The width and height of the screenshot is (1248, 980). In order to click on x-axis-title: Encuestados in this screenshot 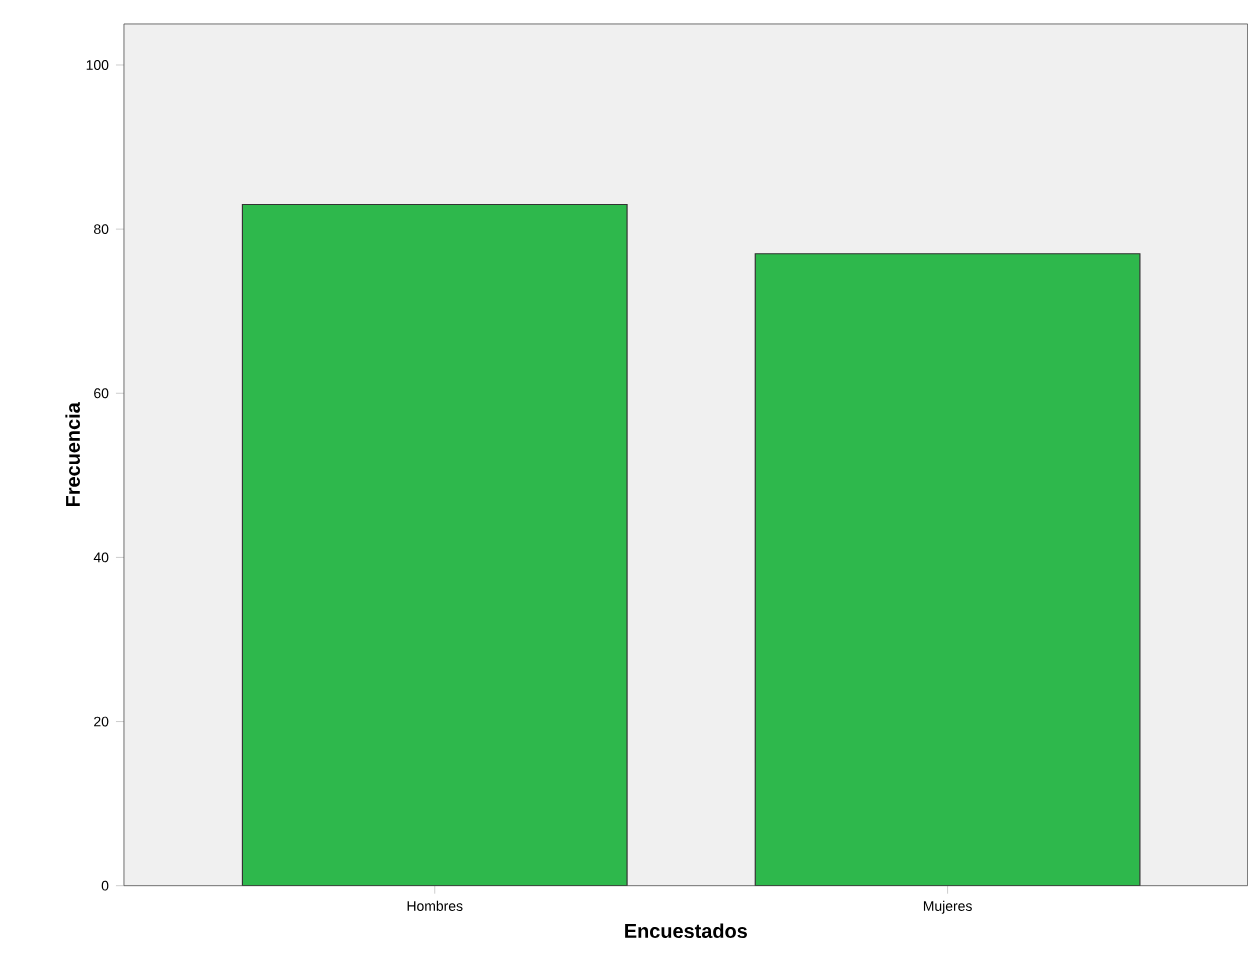, I will do `click(686, 931)`.